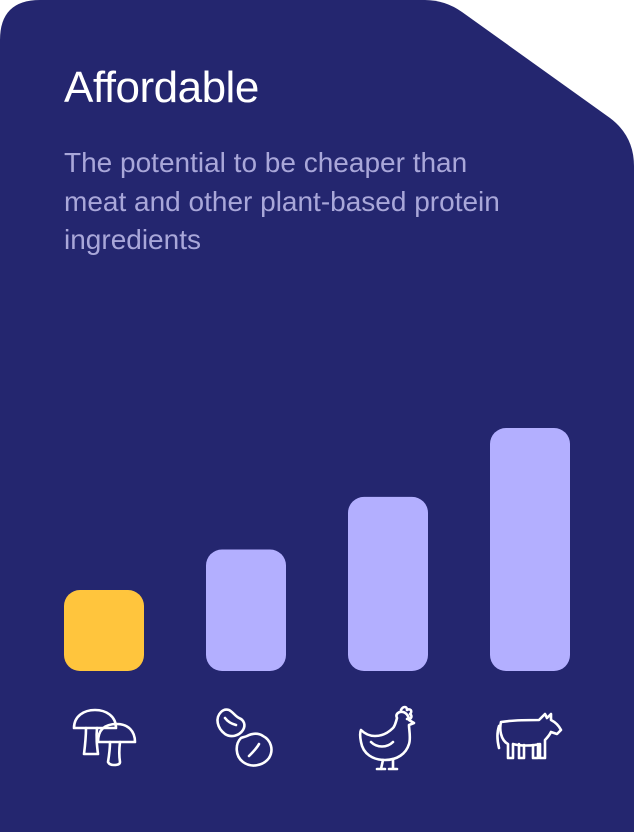 The width and height of the screenshot is (634, 832). Describe the element at coordinates (105, 739) in the screenshot. I see `mushroom-icon` at that location.